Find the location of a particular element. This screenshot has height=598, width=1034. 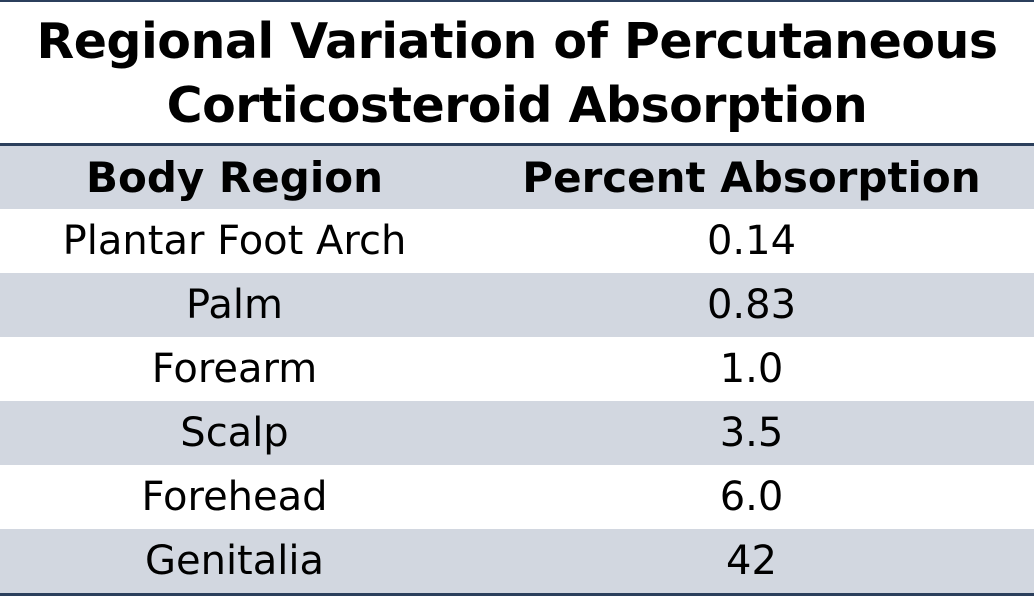

table-row: Forehead 6.0 is located at coordinates (517, 497).